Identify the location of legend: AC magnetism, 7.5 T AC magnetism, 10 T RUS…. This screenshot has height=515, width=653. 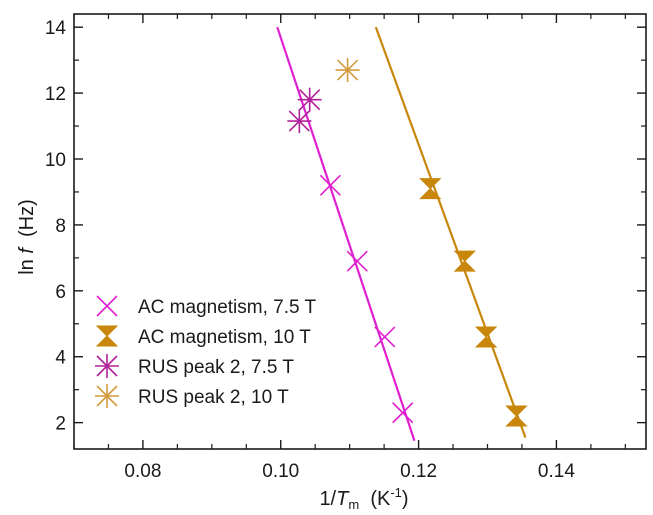
(206, 351).